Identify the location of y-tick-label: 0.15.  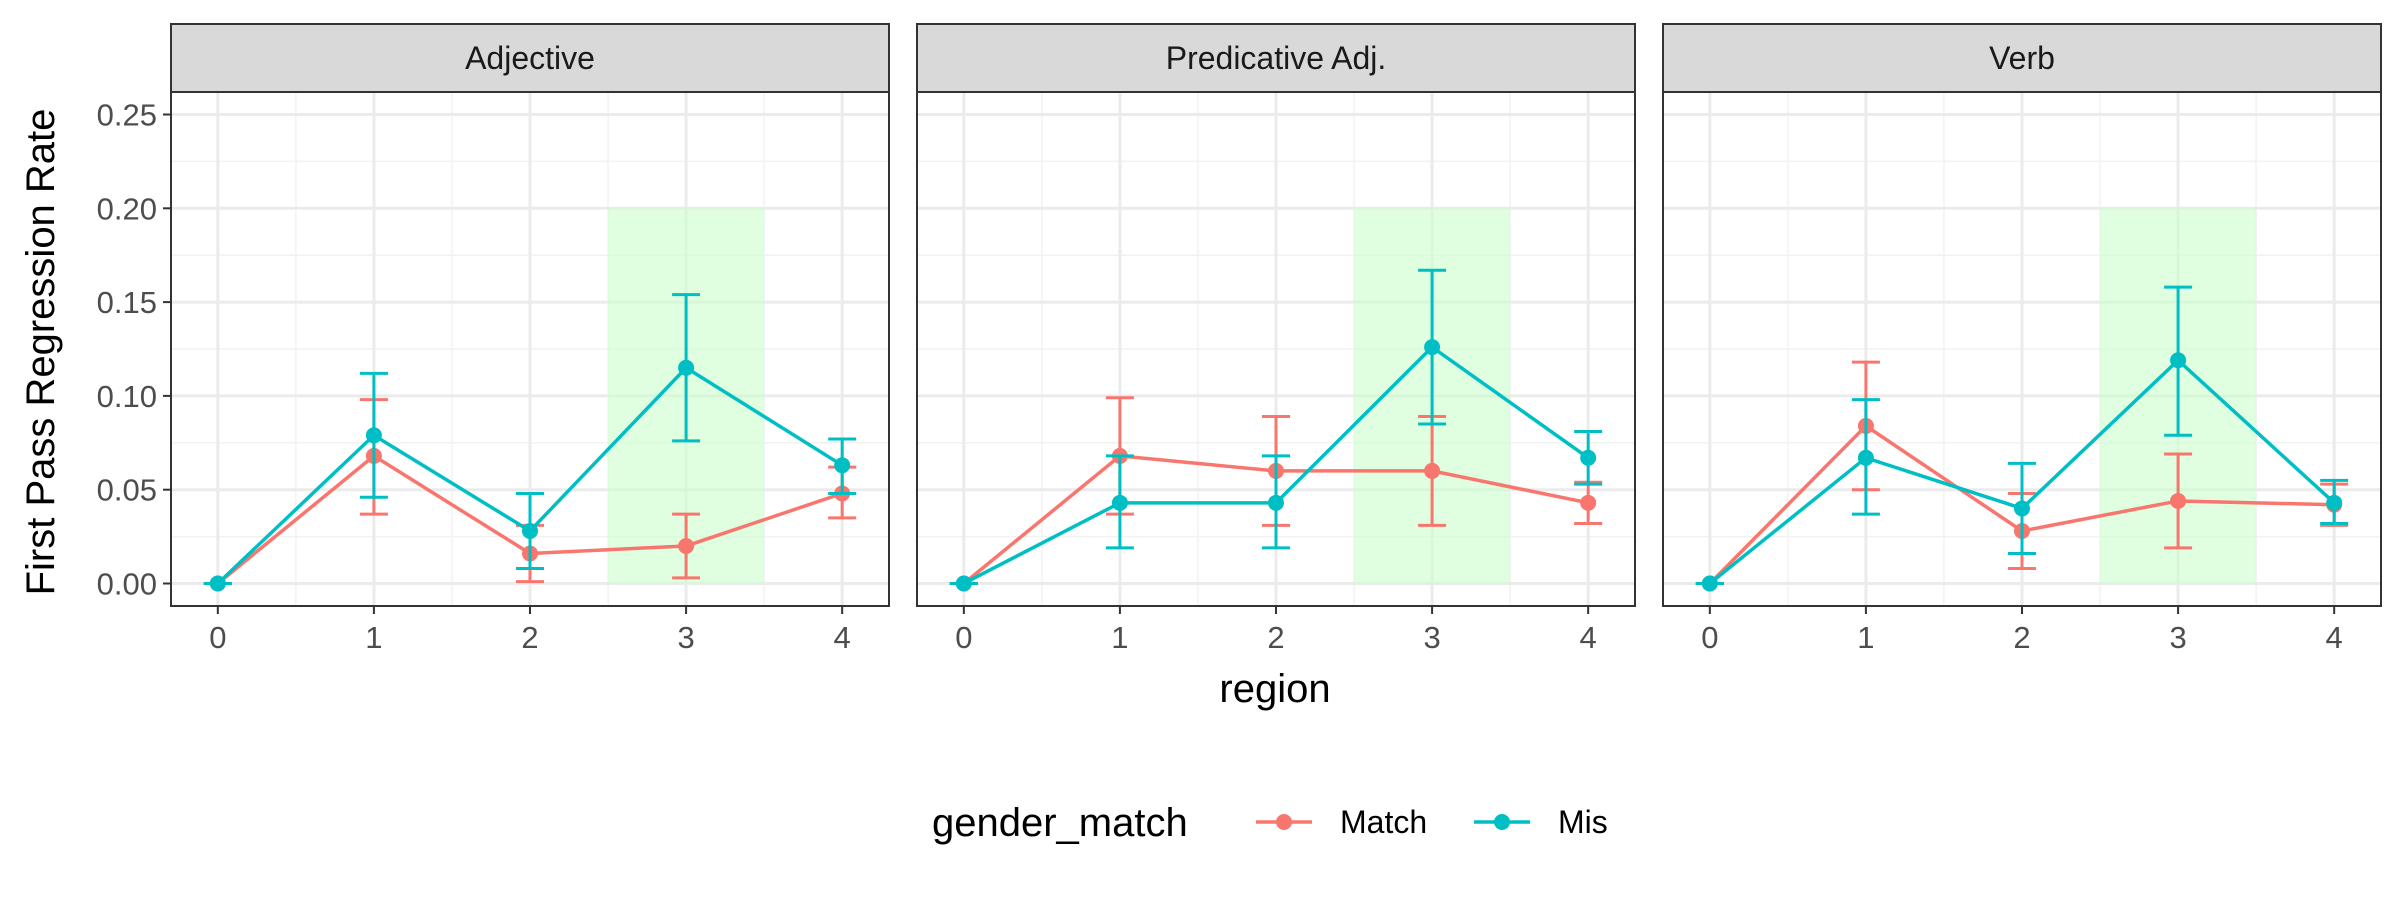
(127, 302).